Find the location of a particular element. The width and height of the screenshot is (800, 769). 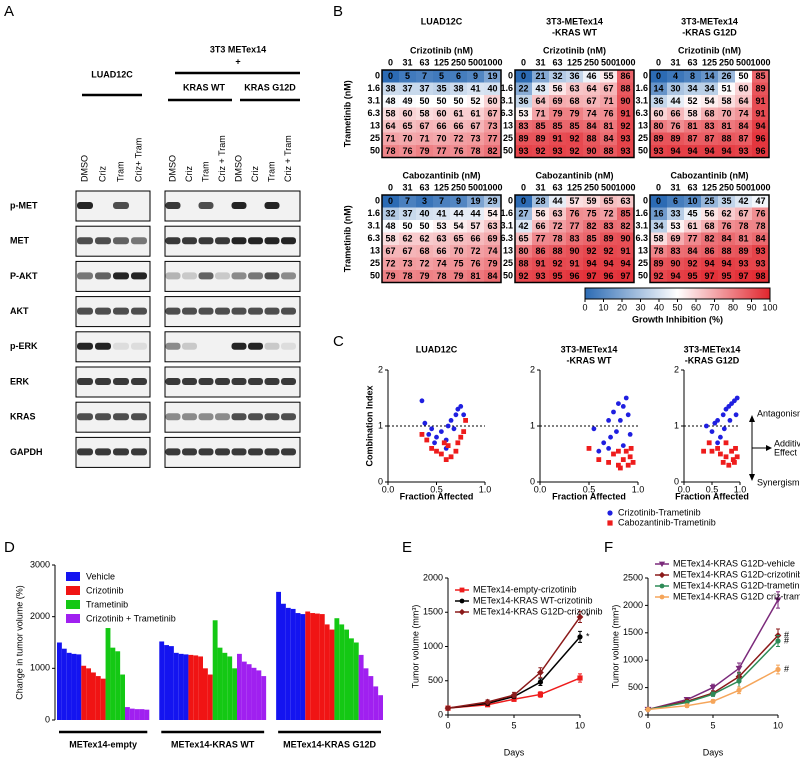

cell-label: 93 is located at coordinates (625, 139).